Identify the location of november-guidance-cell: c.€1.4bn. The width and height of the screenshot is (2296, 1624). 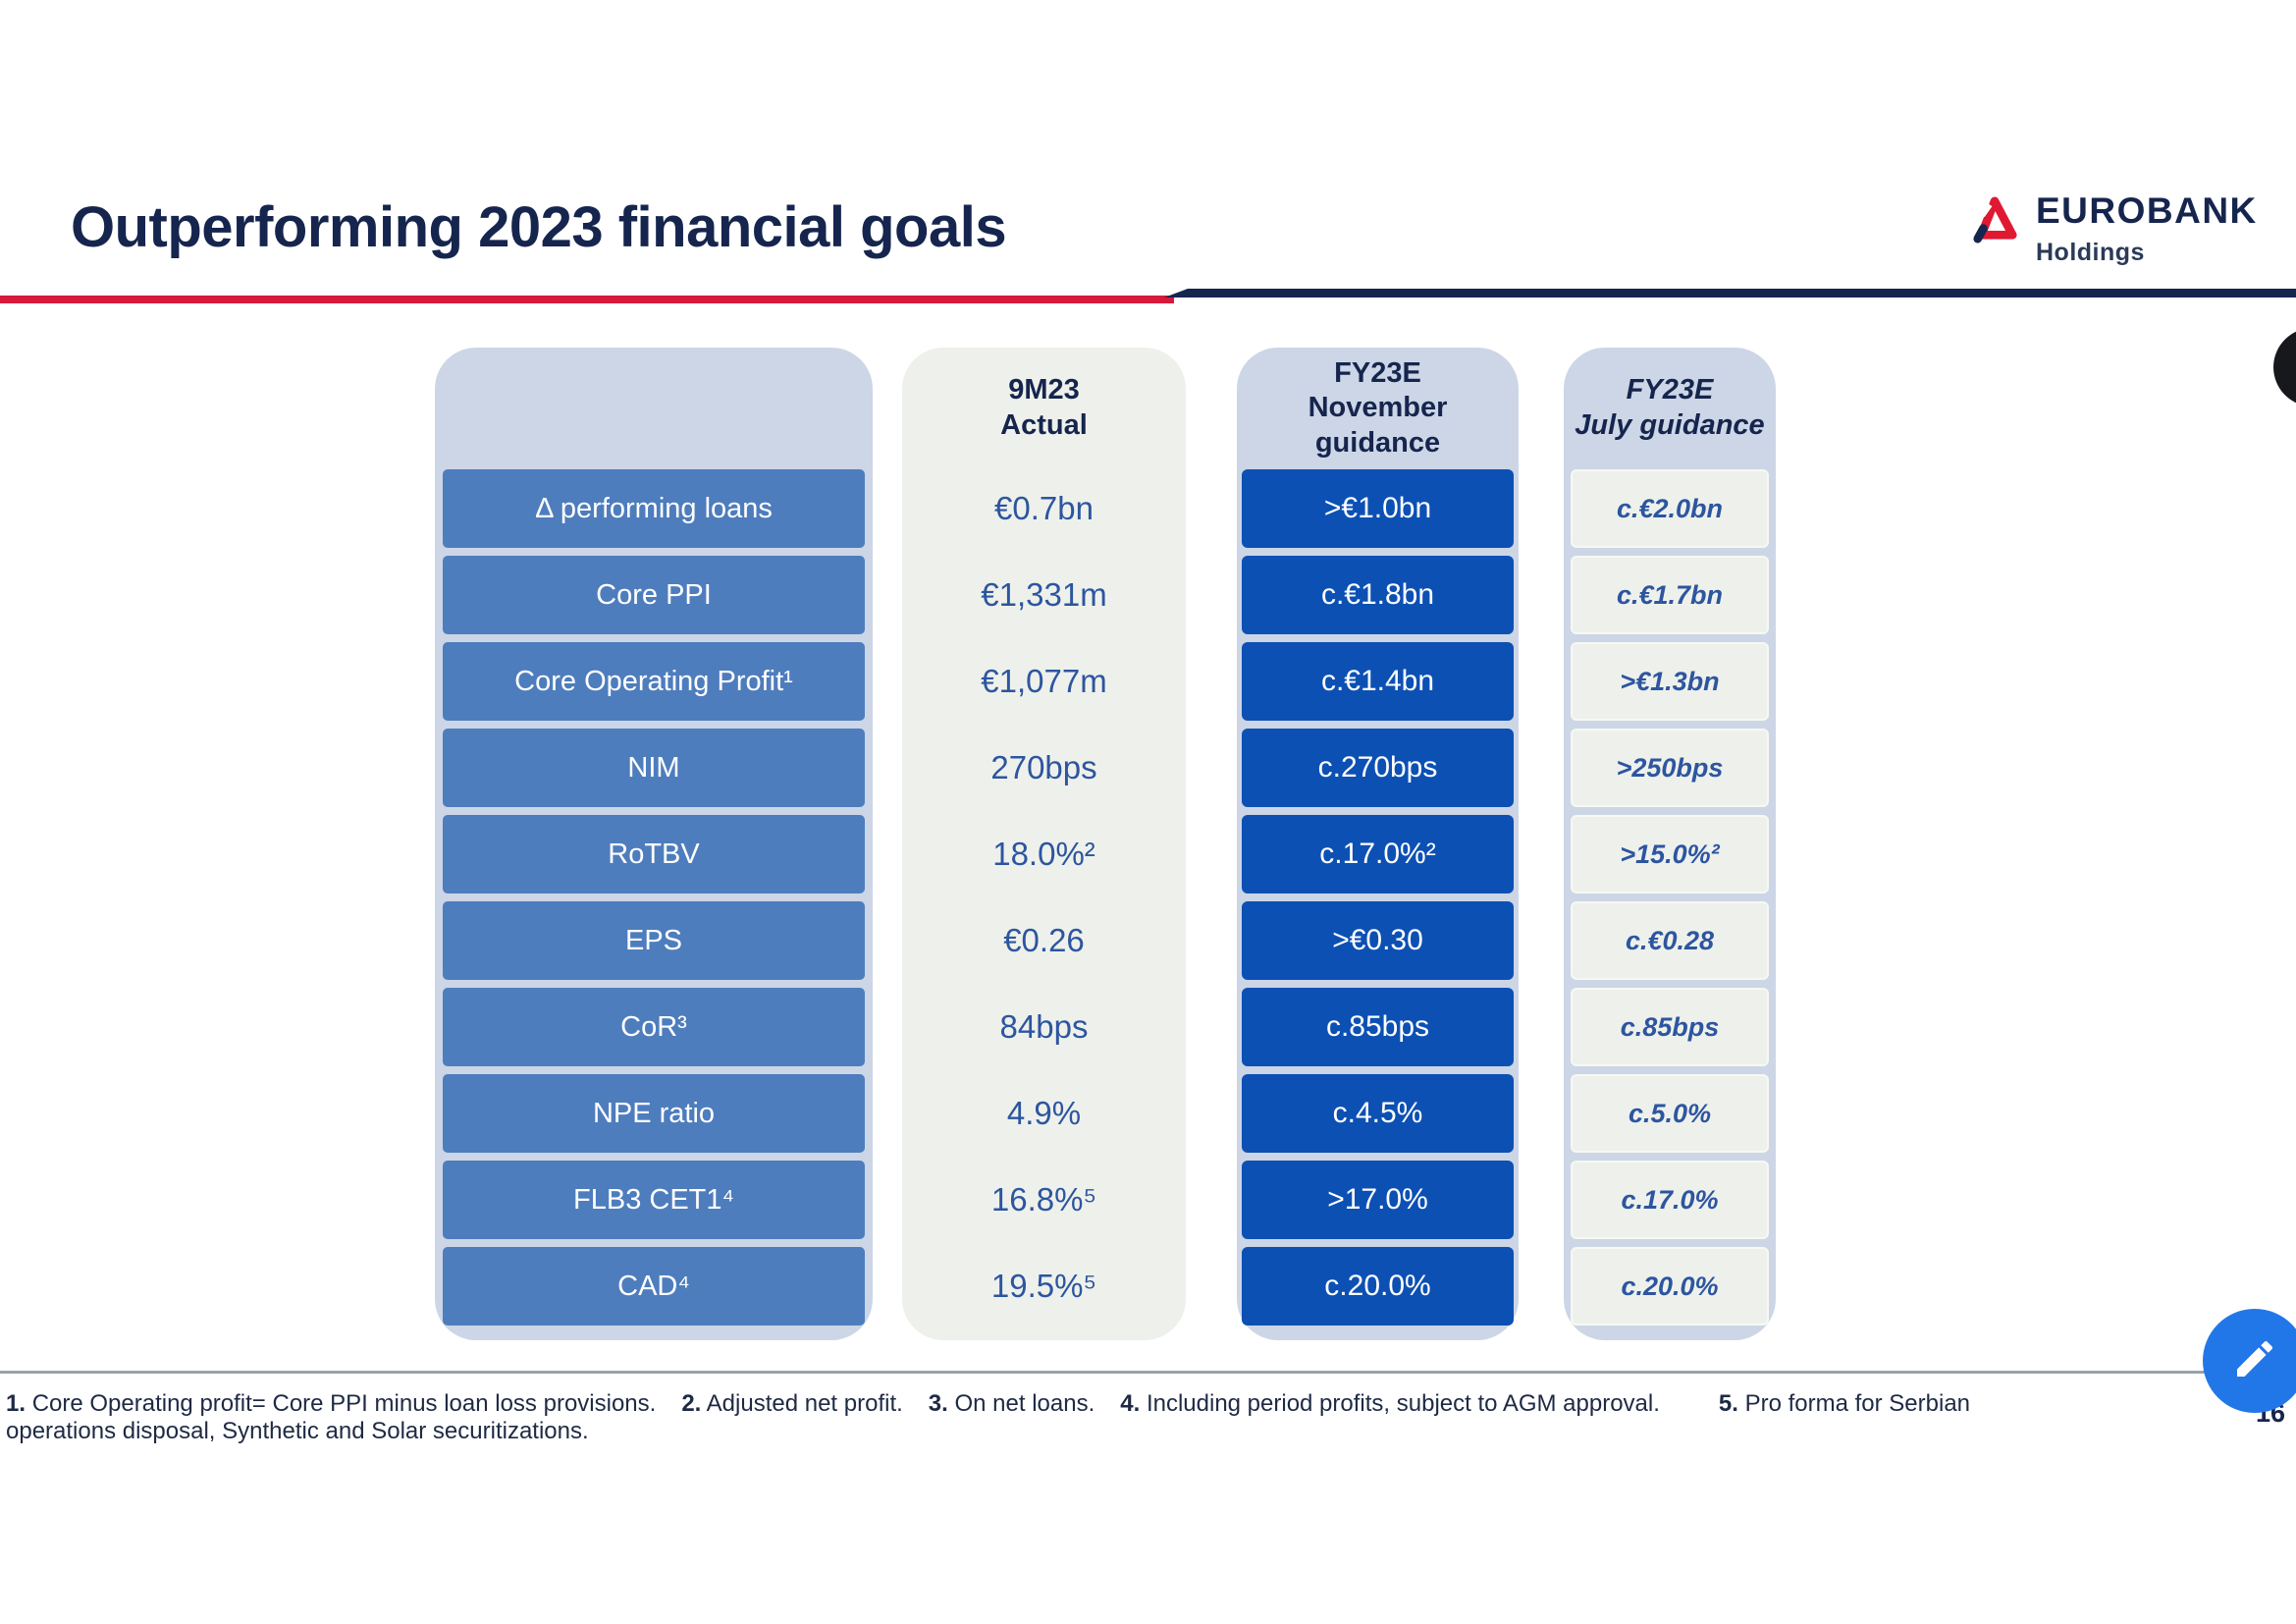
(1378, 681).